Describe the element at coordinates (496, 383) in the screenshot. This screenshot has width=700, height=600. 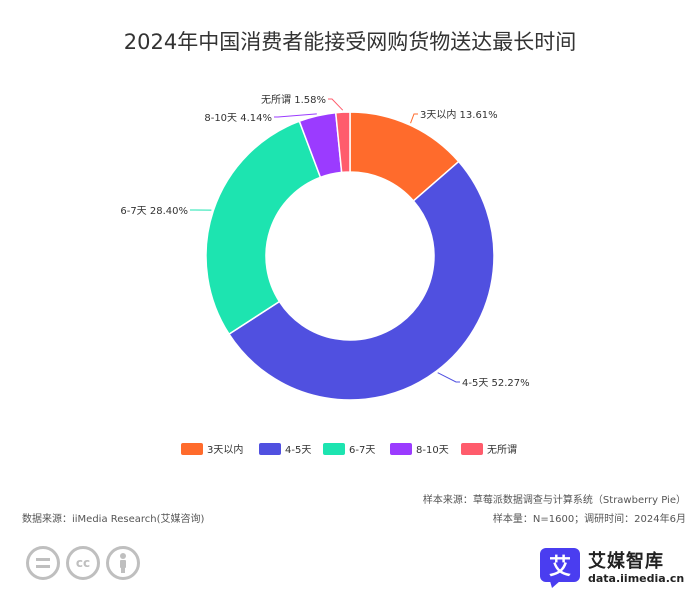
I see `data-label: 4-5天 52.27%` at that location.